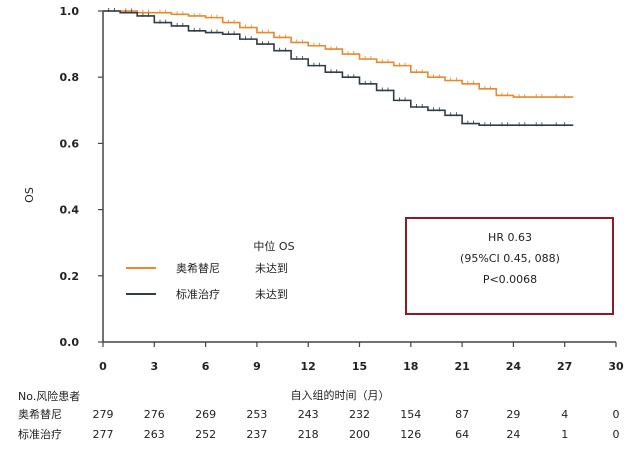 Image resolution: width=633 pixels, height=451 pixels. What do you see at coordinates (308, 414) in the screenshot?
I see `risk-table-cell: 243` at bounding box center [308, 414].